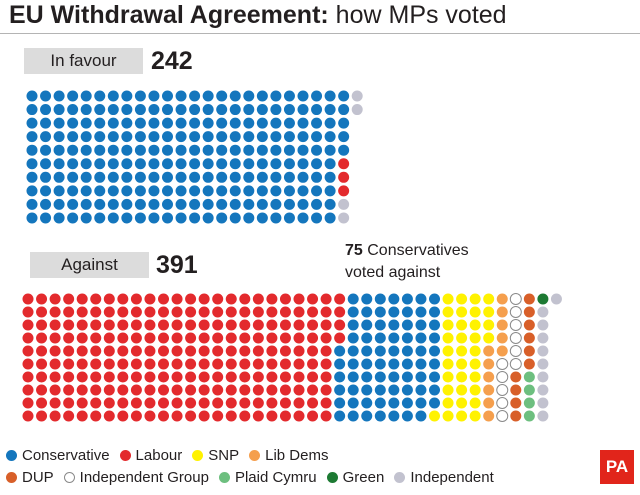 The height and width of the screenshot is (495, 640). Describe the element at coordinates (267, 477) in the screenshot. I see `legend-item-plaid-cymru: Plaid Cymru` at that location.